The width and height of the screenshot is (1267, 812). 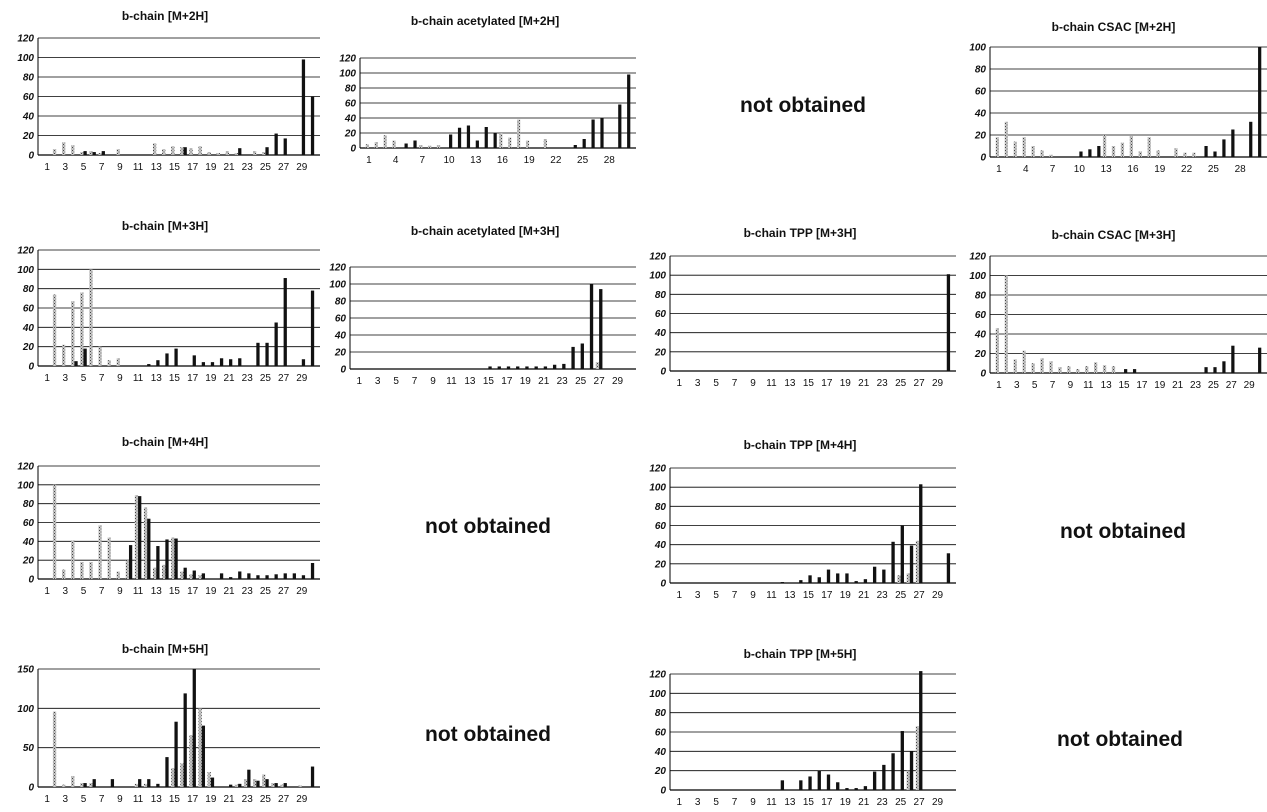 What do you see at coordinates (1113, 27) in the screenshot?
I see `chart-title: b-chain CSAC [M+2H]` at bounding box center [1113, 27].